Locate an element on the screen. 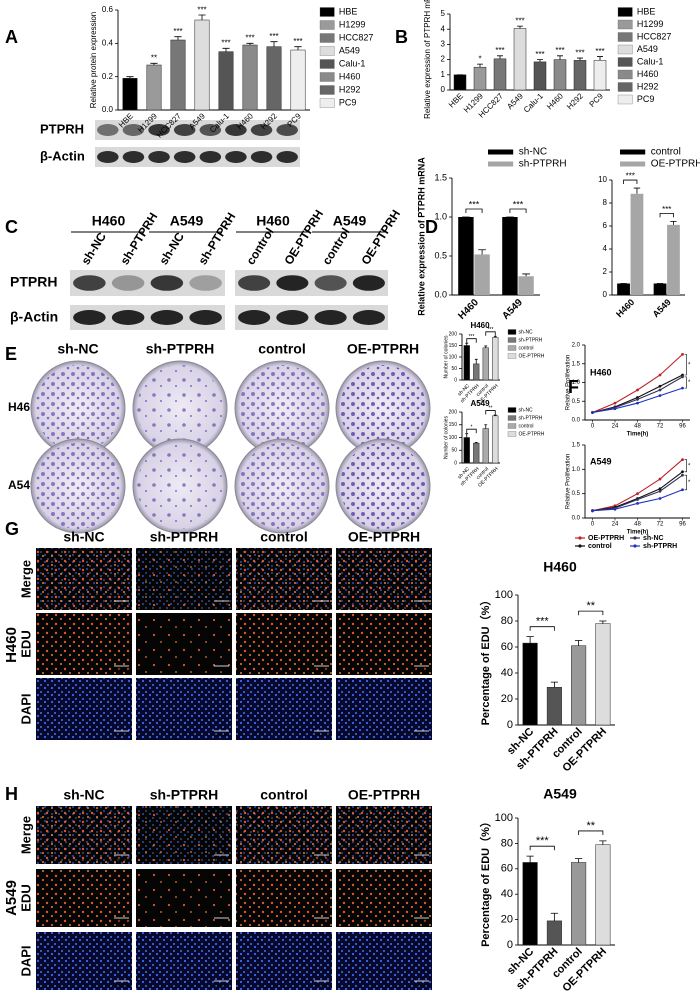 This screenshot has height=991, width=700. legend-label: PC9 is located at coordinates (646, 99).